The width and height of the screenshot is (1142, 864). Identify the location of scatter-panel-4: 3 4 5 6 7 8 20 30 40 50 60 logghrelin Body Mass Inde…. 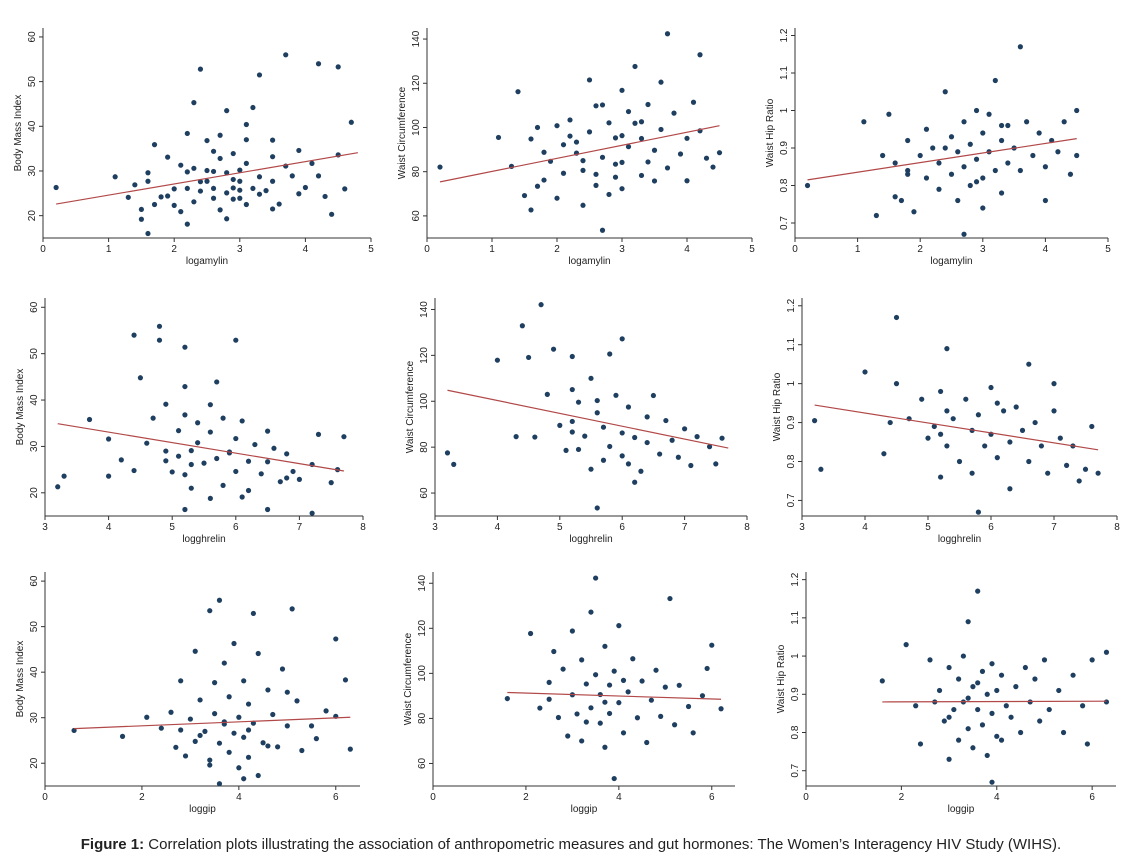
(189, 419).